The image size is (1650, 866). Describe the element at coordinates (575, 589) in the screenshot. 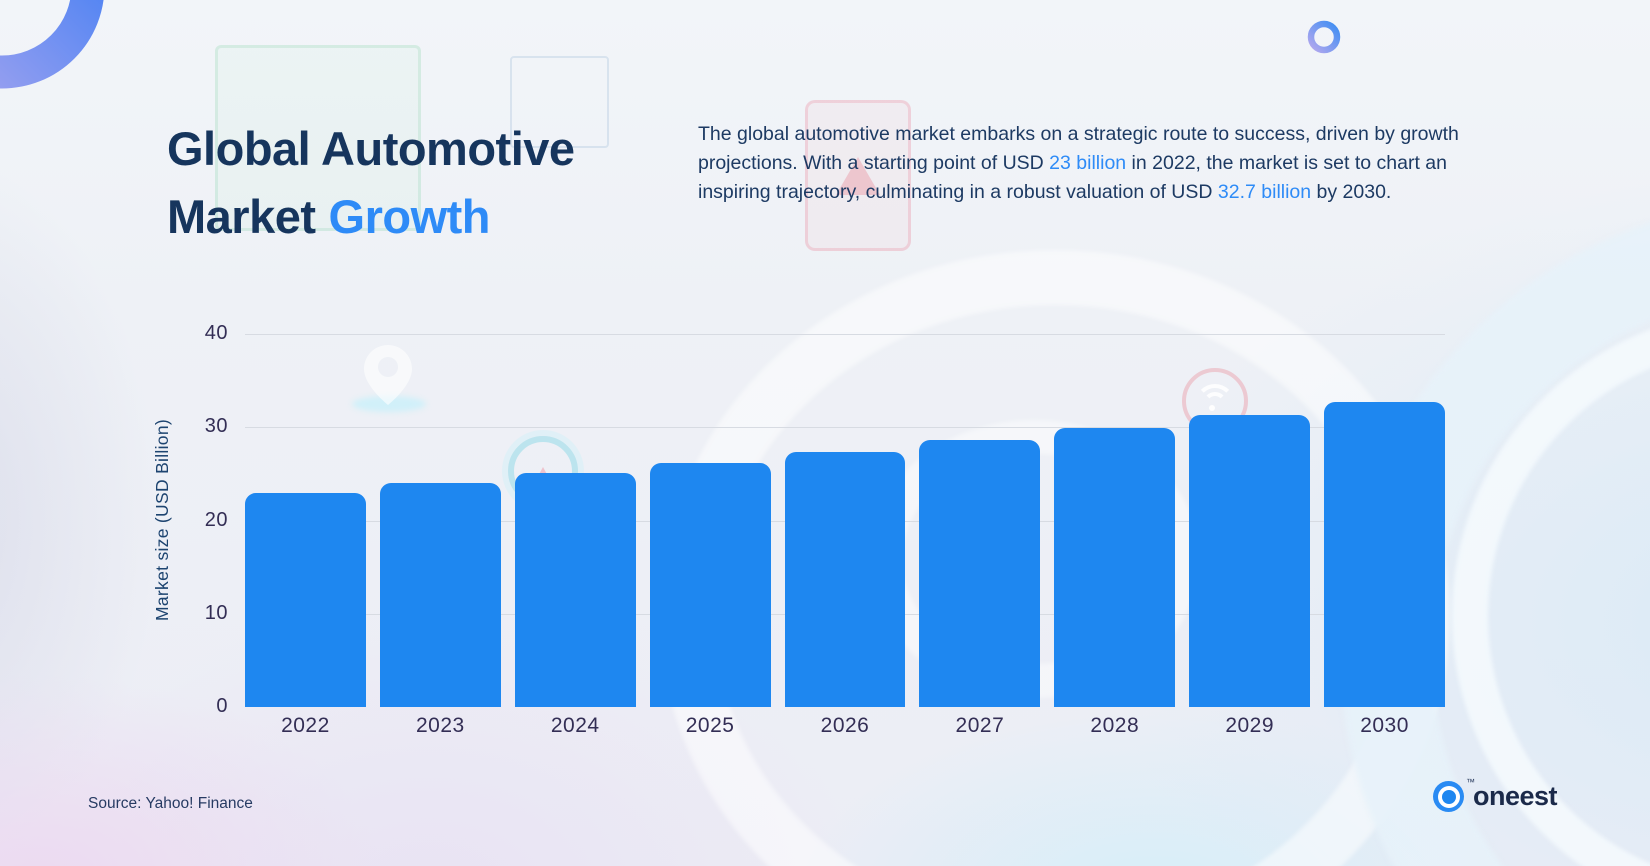

I see `bar-2024` at that location.